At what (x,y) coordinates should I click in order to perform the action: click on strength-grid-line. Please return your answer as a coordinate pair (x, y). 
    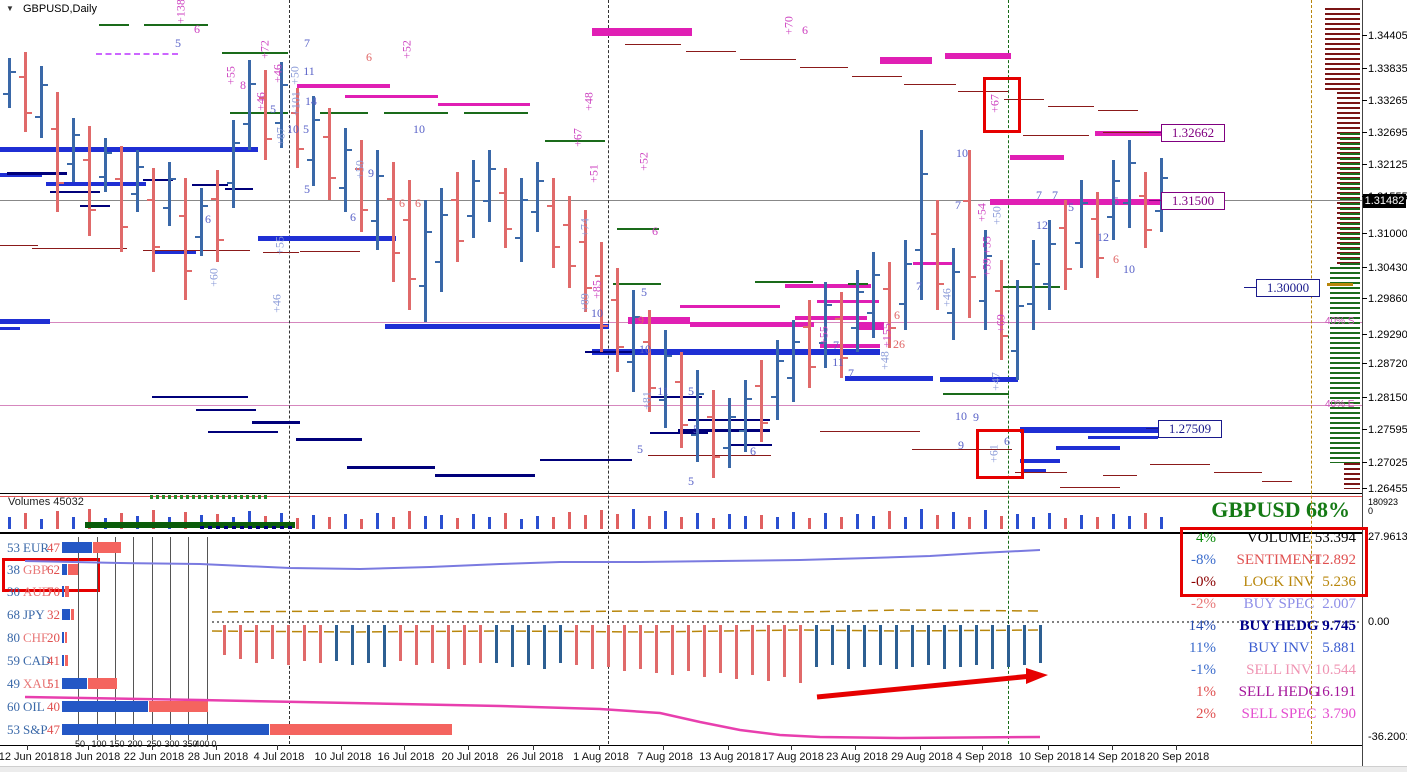
    Looking at the image, I should click on (188, 638).